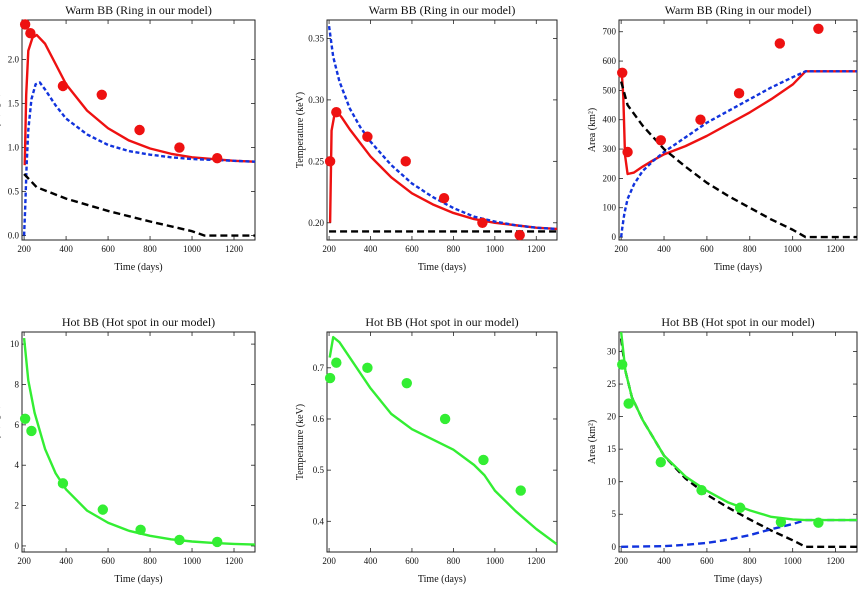 The width and height of the screenshot is (861, 592). What do you see at coordinates (319, 368) in the screenshot?
I see `y-tick-label: 0.7` at bounding box center [319, 368].